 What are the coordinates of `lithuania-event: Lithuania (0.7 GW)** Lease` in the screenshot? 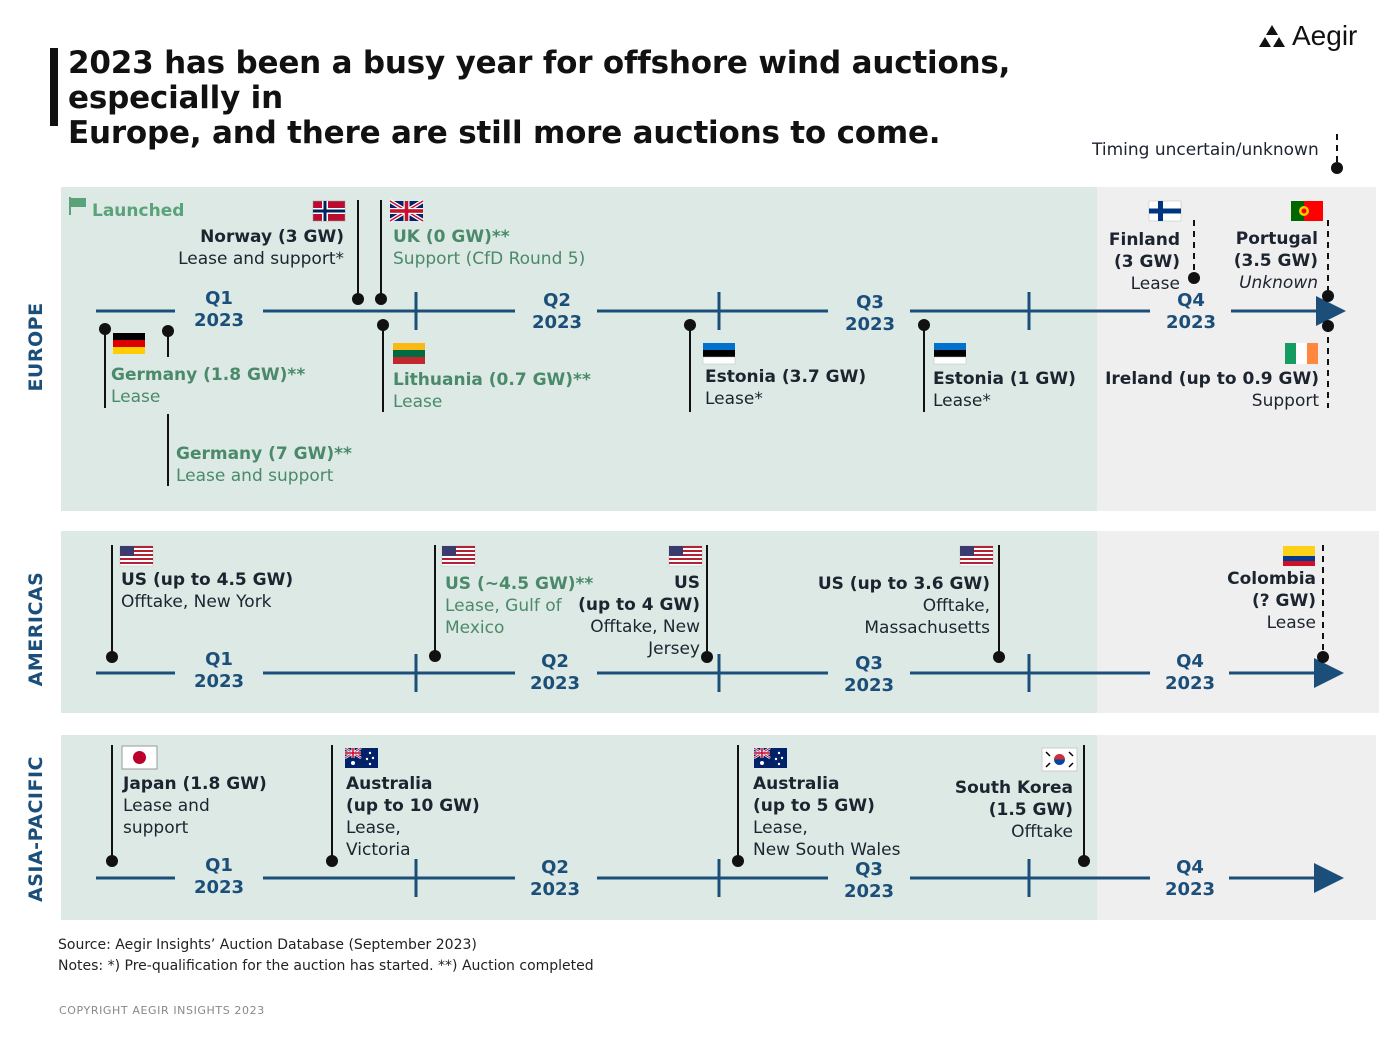 It's located at (492, 391).